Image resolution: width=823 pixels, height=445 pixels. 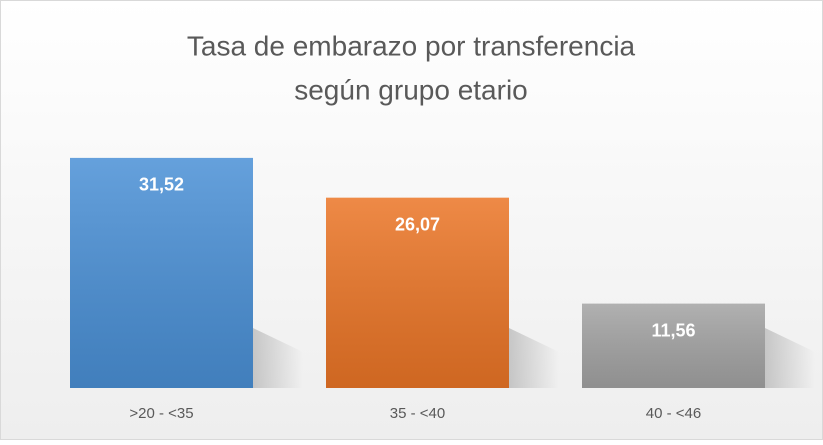 What do you see at coordinates (161, 413) in the screenshot?
I see `x-tick-label: >20 - <35` at bounding box center [161, 413].